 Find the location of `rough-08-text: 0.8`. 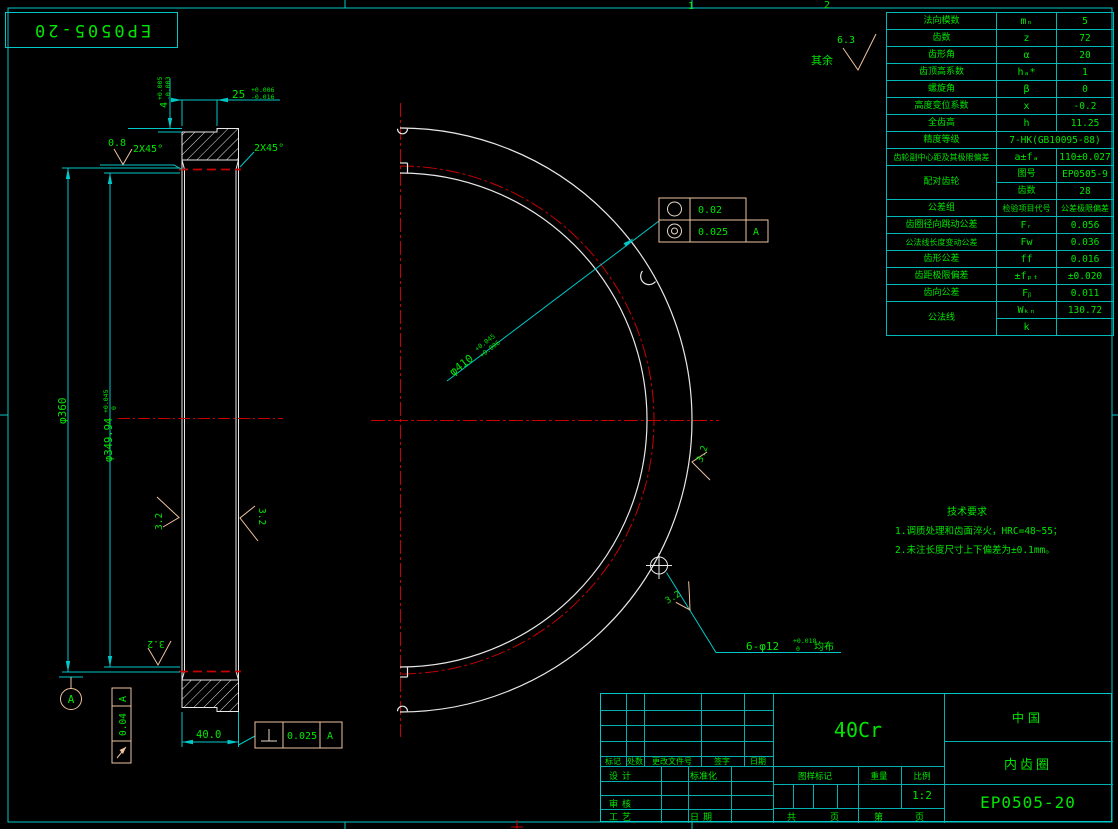

rough-08-text: 0.8 is located at coordinates (117, 143).